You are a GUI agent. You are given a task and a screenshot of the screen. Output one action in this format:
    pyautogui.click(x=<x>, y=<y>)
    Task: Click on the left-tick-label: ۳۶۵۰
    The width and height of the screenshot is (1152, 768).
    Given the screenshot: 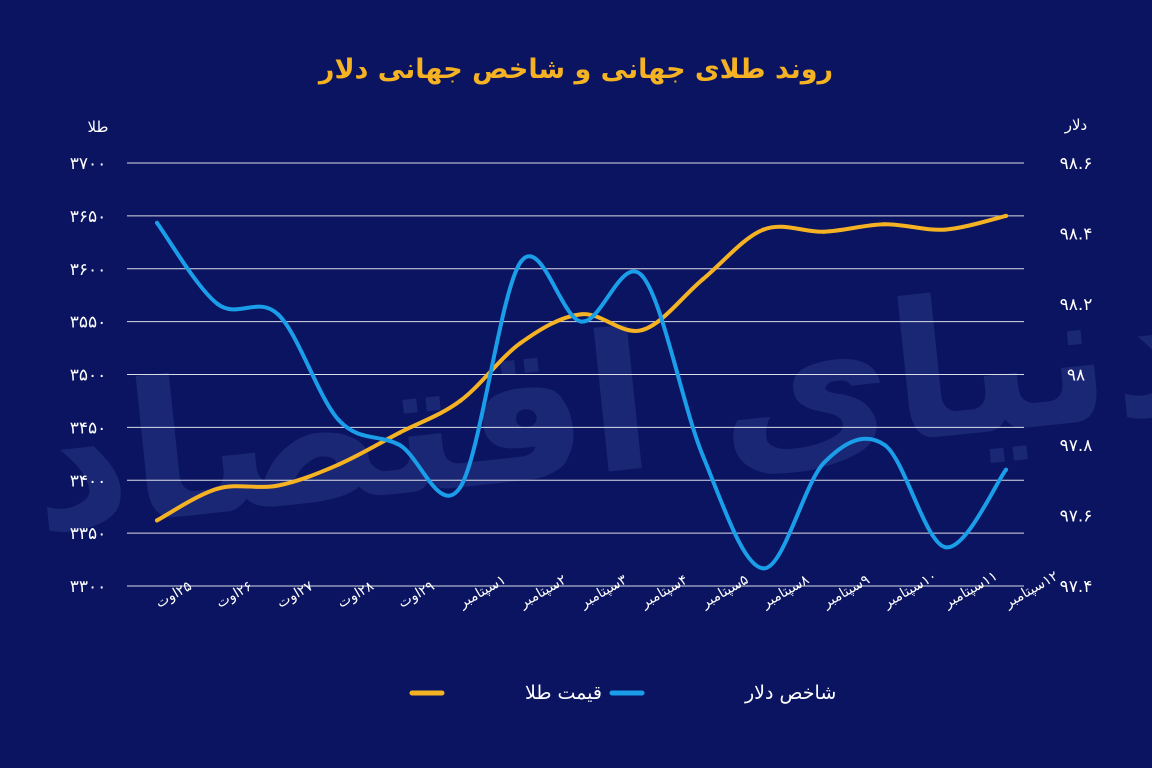 What is the action you would take?
    pyautogui.click(x=88, y=217)
    